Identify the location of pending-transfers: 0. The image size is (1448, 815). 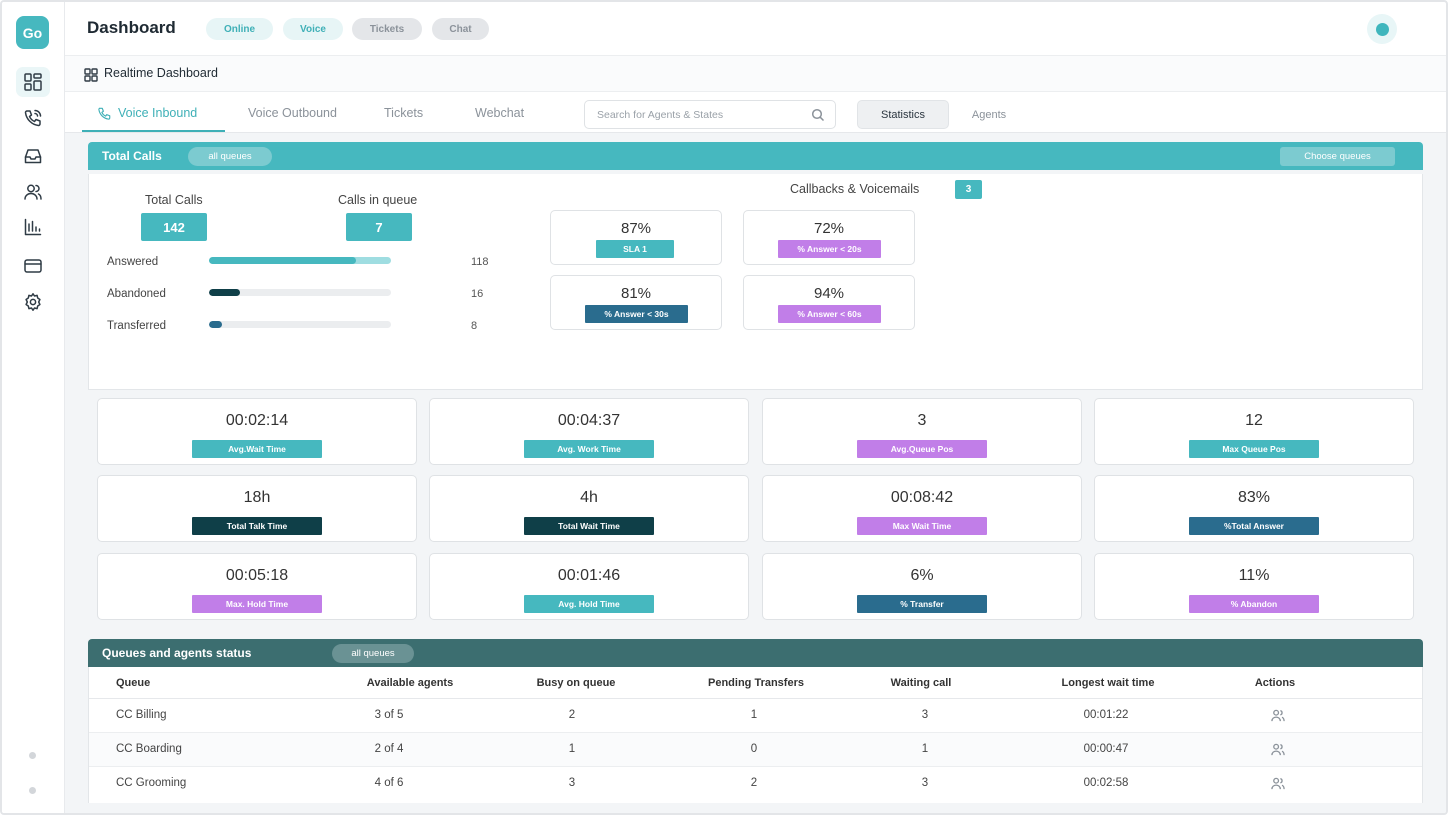
(754, 749).